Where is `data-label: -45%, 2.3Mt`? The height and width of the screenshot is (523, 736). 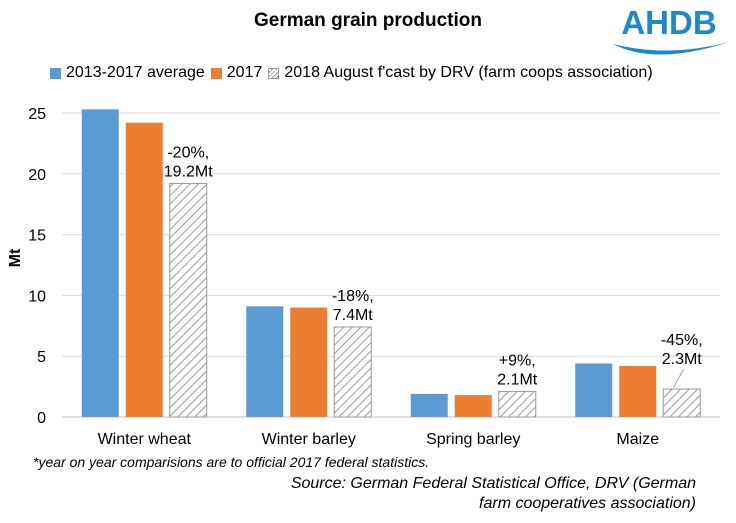 data-label: -45%, 2.3Mt is located at coordinates (682, 350).